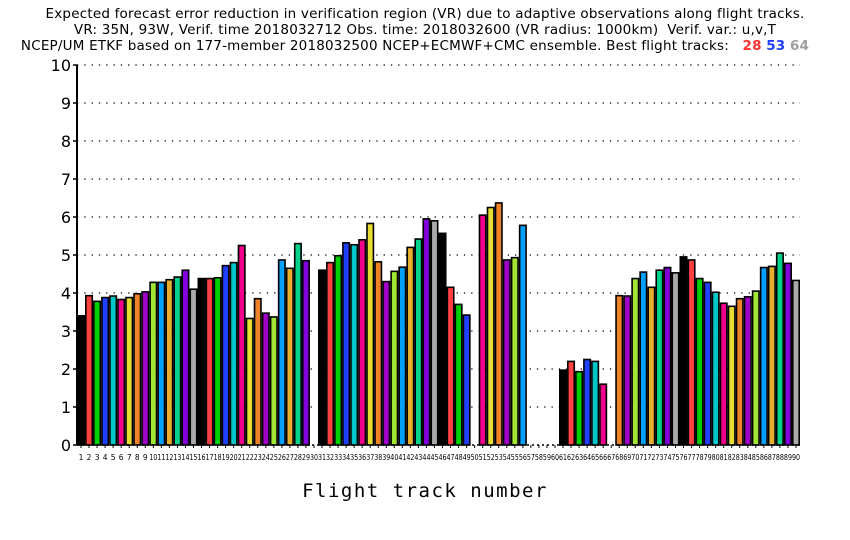 The width and height of the screenshot is (850, 540). I want to click on x-tick-label: 45, so click(434, 457).